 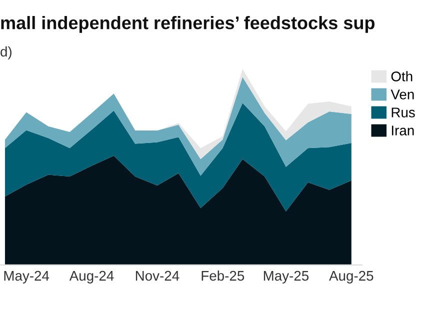 I want to click on chart-subtitle: d), so click(x=6, y=53).